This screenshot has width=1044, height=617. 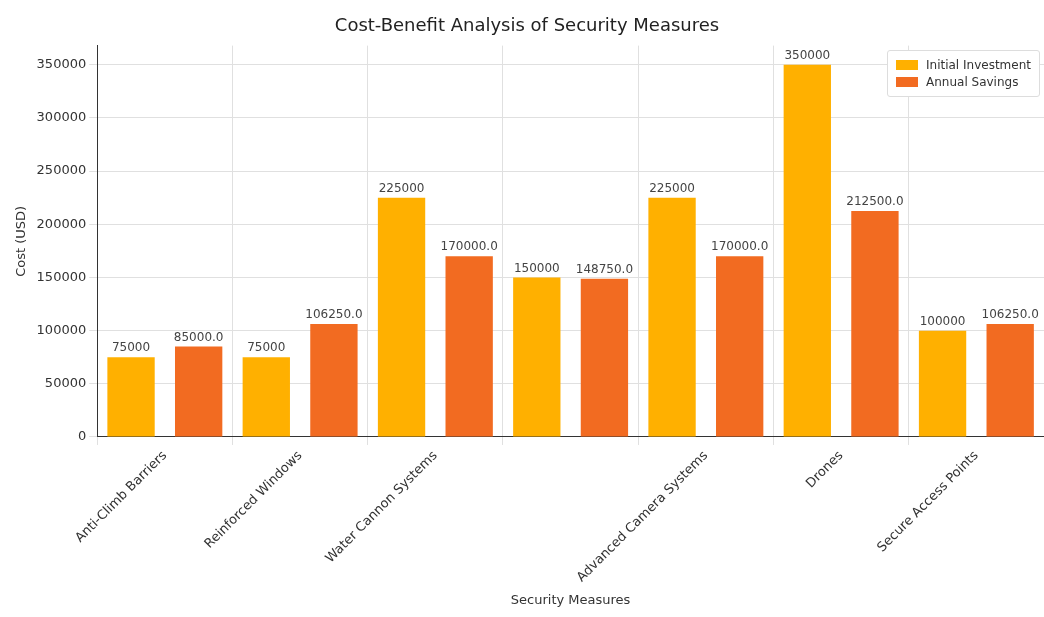 I want to click on chart-title: Cost-Benefit Analysis of Security Measures, so click(x=527, y=25).